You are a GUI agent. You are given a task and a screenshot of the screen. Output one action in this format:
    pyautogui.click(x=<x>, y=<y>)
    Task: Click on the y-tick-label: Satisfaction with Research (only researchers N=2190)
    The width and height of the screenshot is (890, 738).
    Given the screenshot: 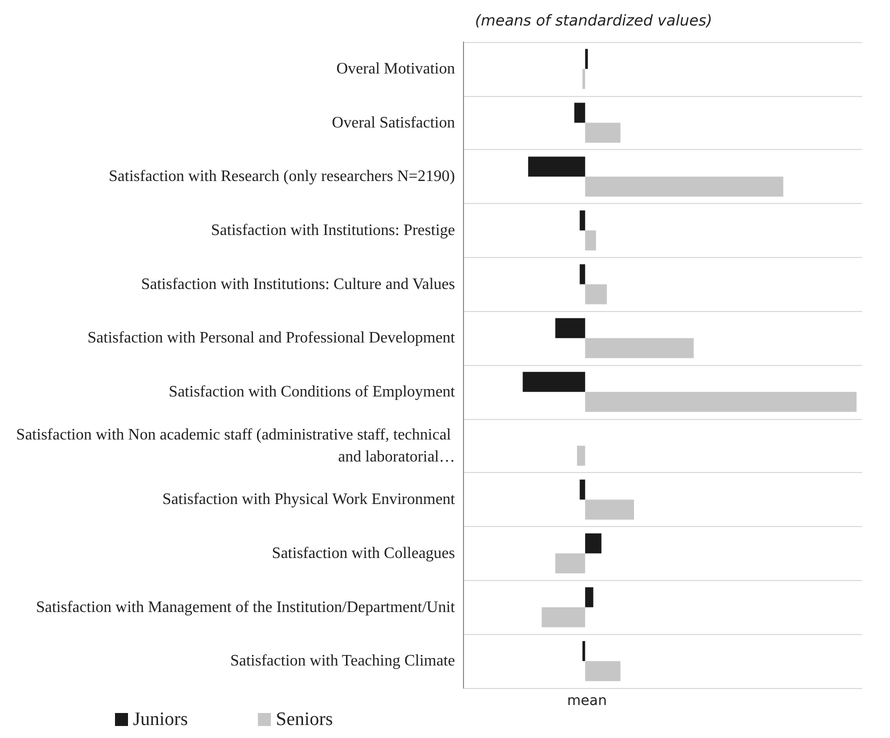 What is the action you would take?
    pyautogui.click(x=281, y=177)
    